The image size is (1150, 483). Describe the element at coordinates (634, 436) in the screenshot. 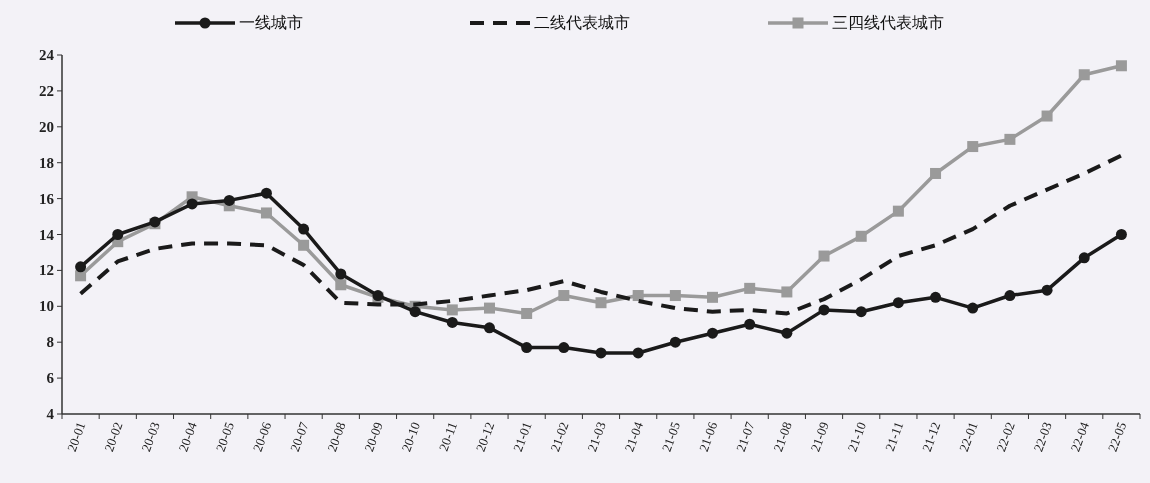

I see `x-tick-label: 21-04` at that location.